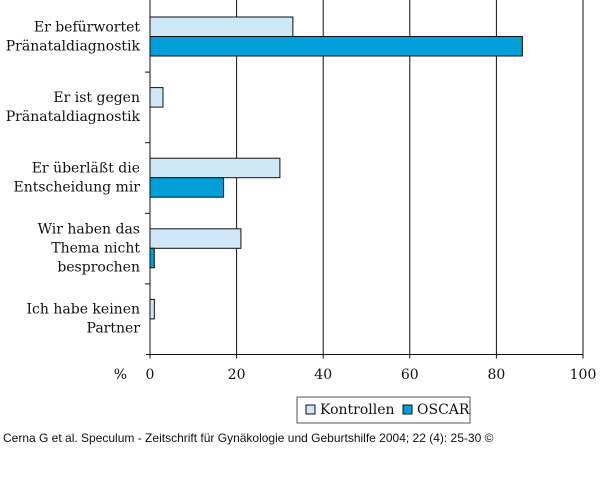  What do you see at coordinates (150, 375) in the screenshot?
I see `x-tick-label: 0` at bounding box center [150, 375].